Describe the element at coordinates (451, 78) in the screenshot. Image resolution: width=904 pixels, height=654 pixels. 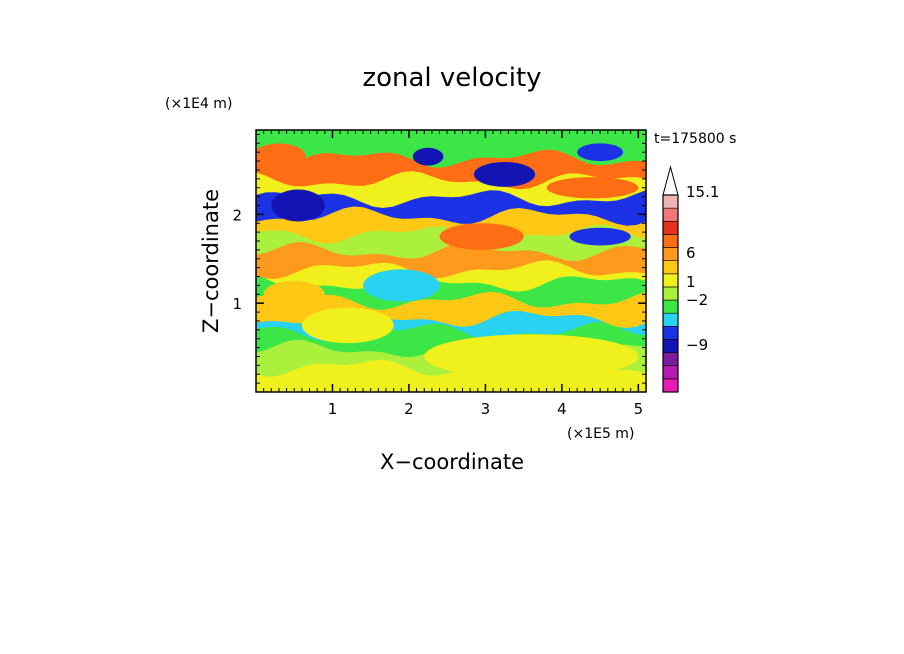
I see `chart-title: zonal velocity` at that location.